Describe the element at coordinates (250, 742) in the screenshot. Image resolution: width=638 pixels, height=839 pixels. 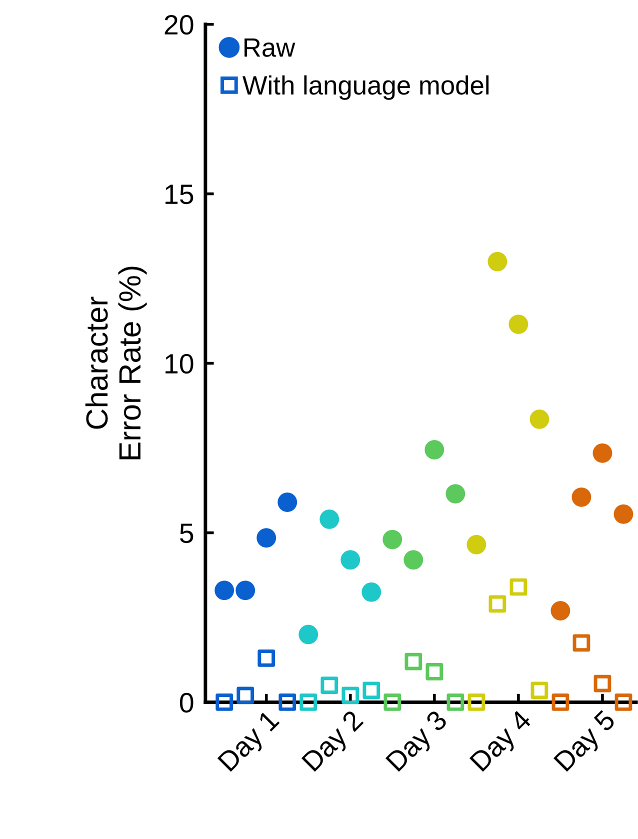
I see `x-tick-label: Day 1` at that location.